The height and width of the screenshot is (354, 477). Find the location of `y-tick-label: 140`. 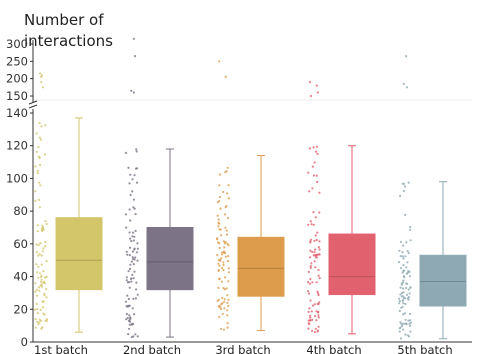

y-tick-label: 140 is located at coordinates (17, 113).